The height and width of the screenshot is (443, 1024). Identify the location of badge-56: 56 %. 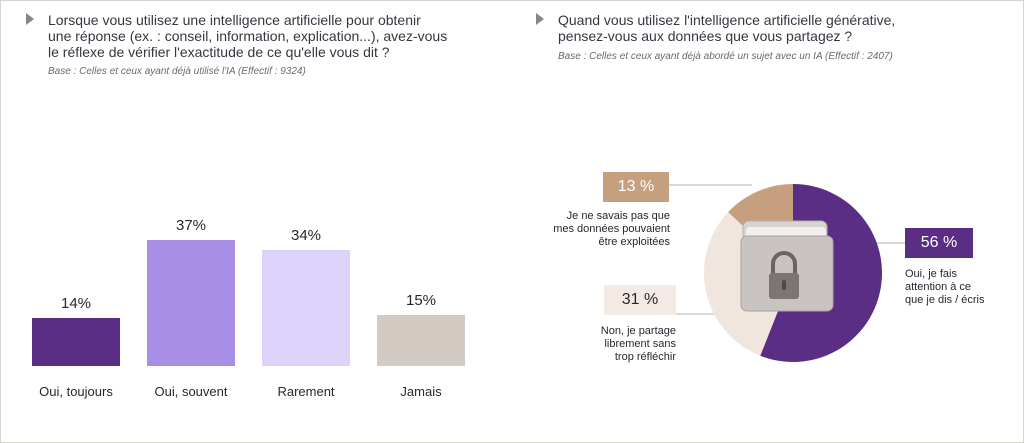
(939, 243).